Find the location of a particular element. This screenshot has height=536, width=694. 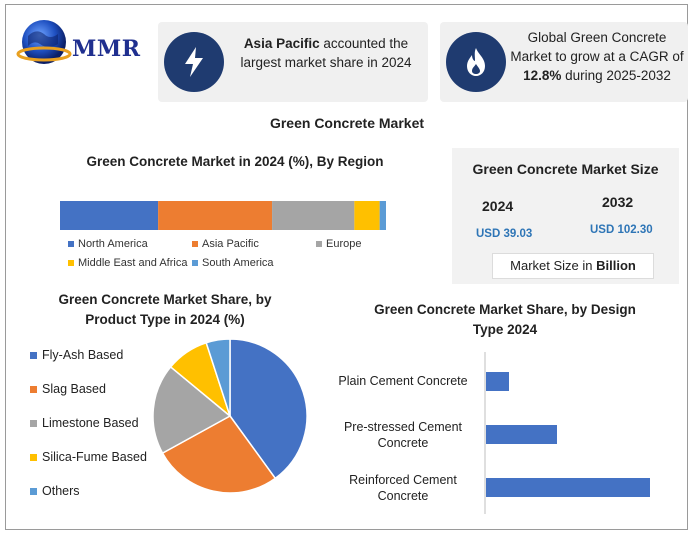

product-legend-item: Fly-Ash Based is located at coordinates (76, 355).